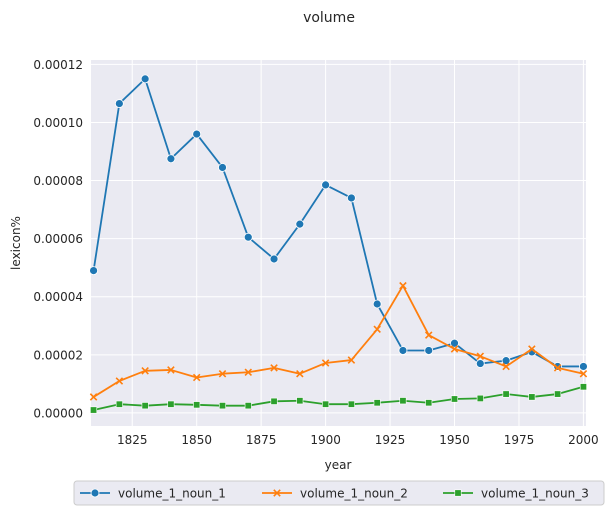  Describe the element at coordinates (58, 123) in the screenshot. I see `y-tick-label: 0.00010` at that location.